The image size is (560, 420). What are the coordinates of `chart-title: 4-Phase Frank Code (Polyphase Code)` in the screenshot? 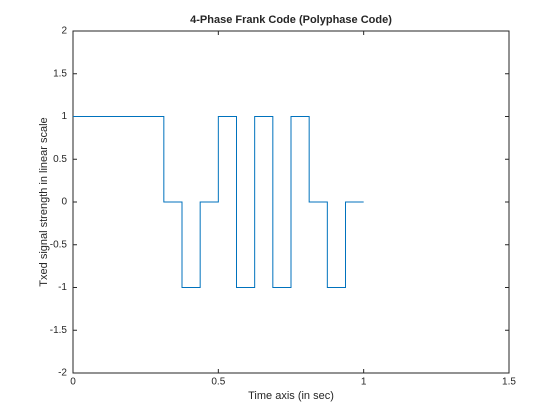 It's located at (291, 20).